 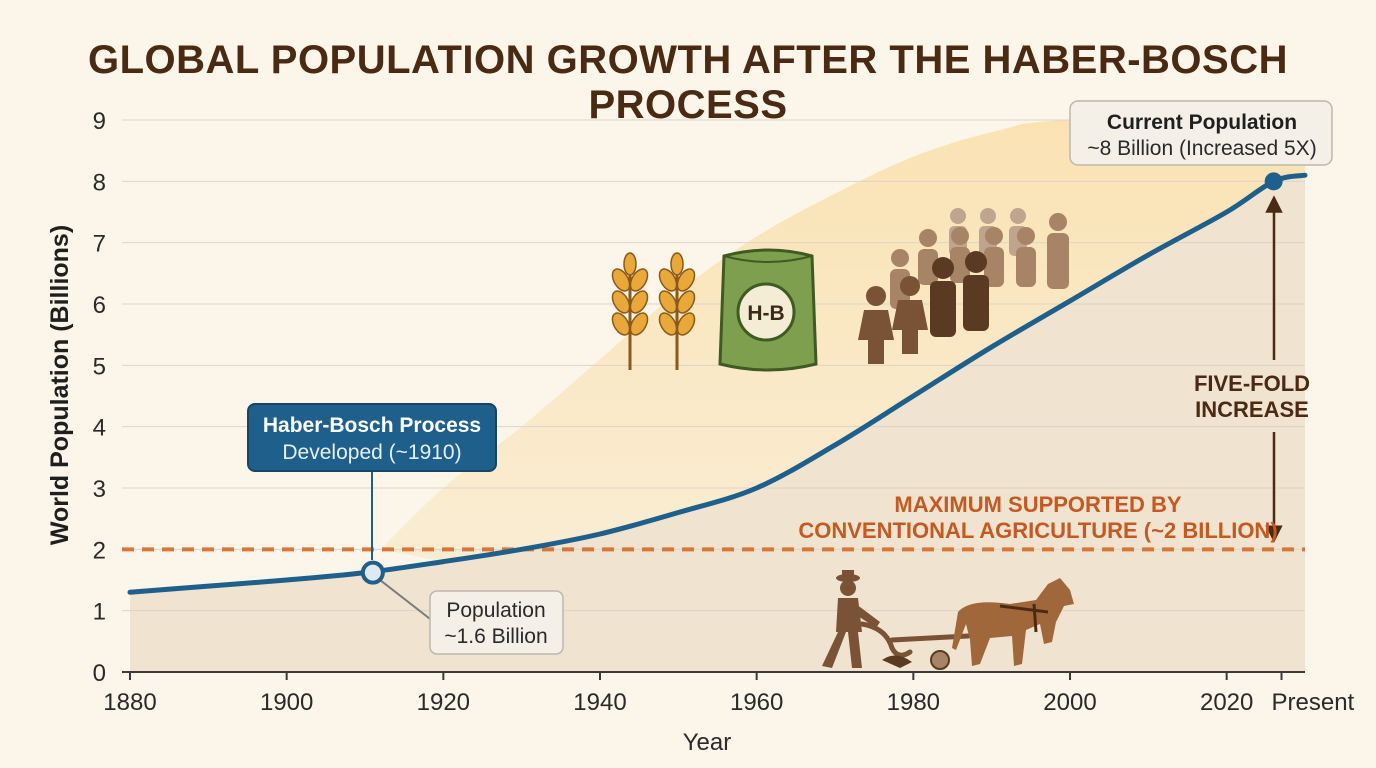 What do you see at coordinates (729, 694) in the screenshot?
I see `x-axis-ticks: 1880 1900 1920 1940 1960 1980 2000 2020 Present` at bounding box center [729, 694].